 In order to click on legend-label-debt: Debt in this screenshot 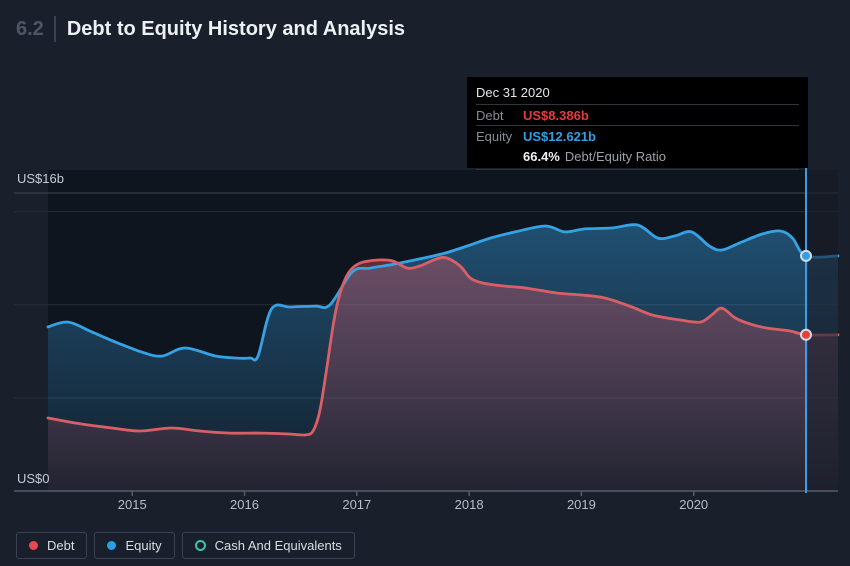, I will do `click(61, 545)`.